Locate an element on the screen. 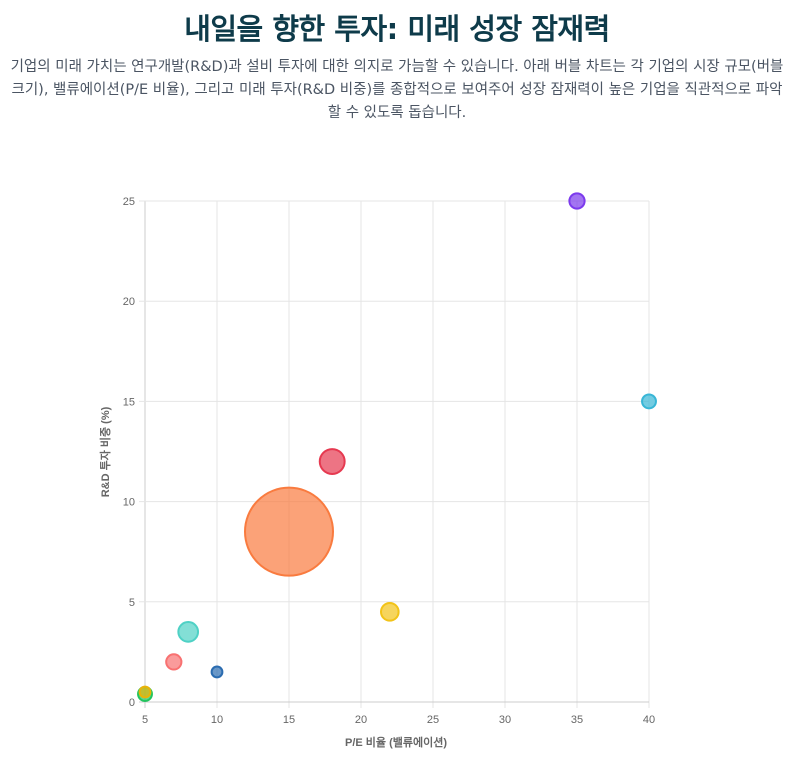 The width and height of the screenshot is (794, 770). x-tick-label: 20 is located at coordinates (361, 720).